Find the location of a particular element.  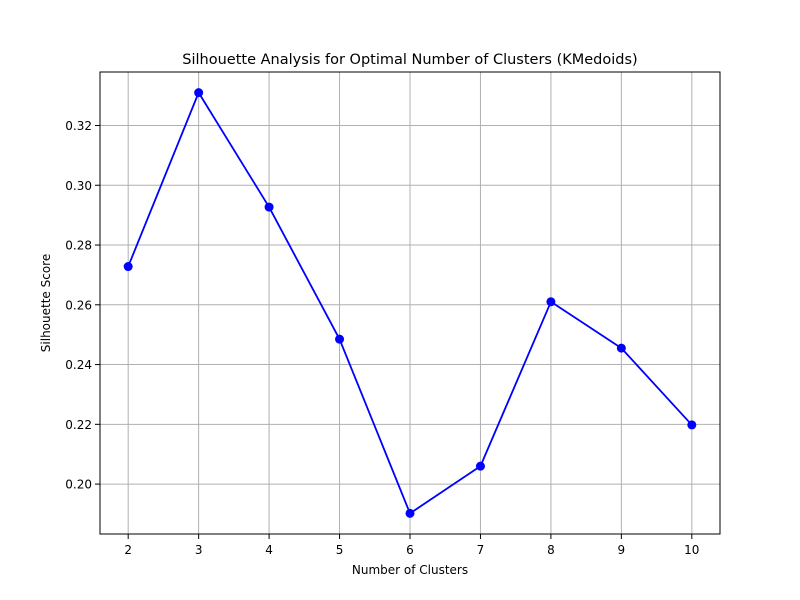

y-tick-label: 0.20 is located at coordinates (78, 485).